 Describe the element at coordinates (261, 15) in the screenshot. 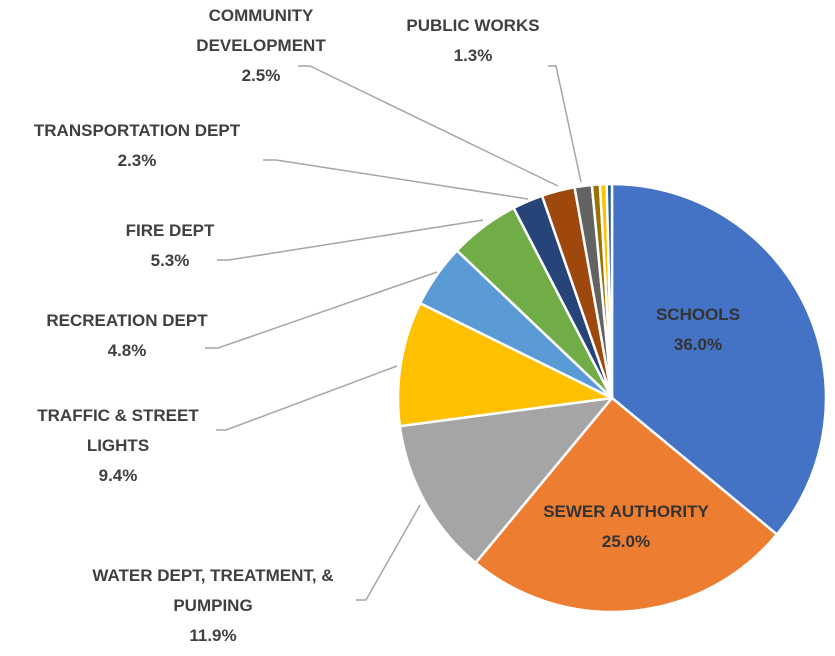

I see `label-line-community-development: COMMUNITY` at that location.